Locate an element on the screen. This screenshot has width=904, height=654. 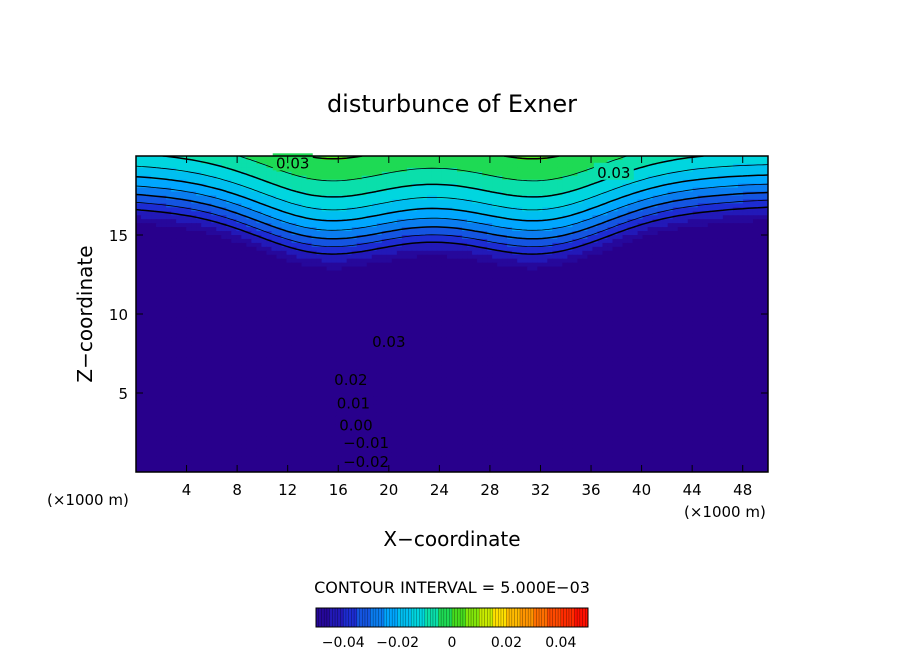
colorbar-tick-label: −0.04 is located at coordinates (343, 643).